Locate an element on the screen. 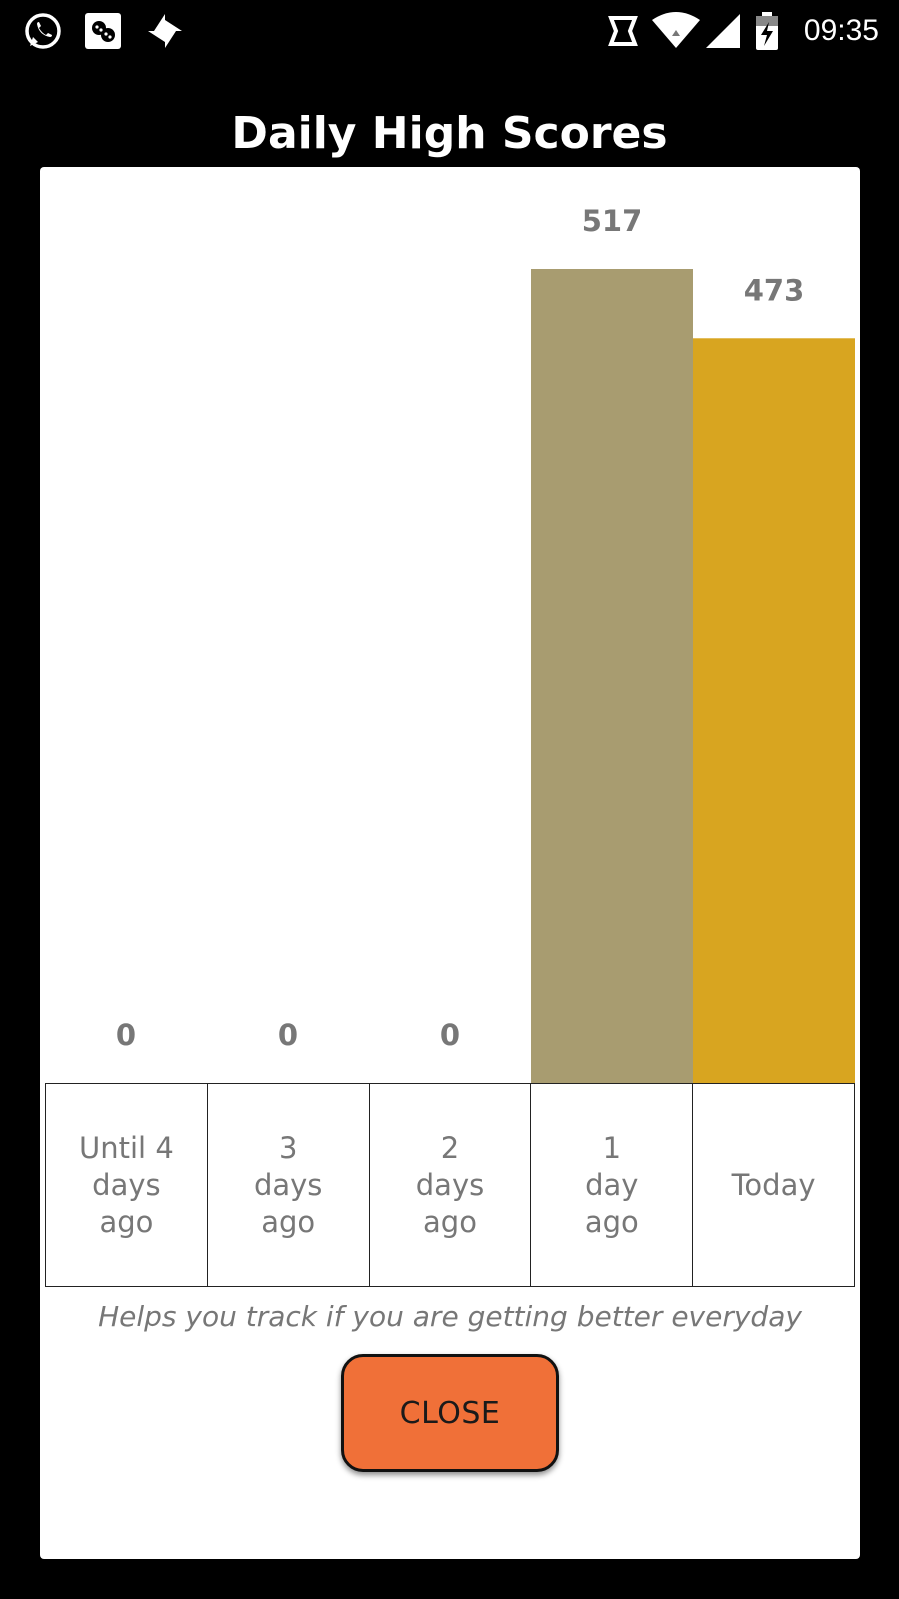  clock: 09:35 is located at coordinates (841, 30).